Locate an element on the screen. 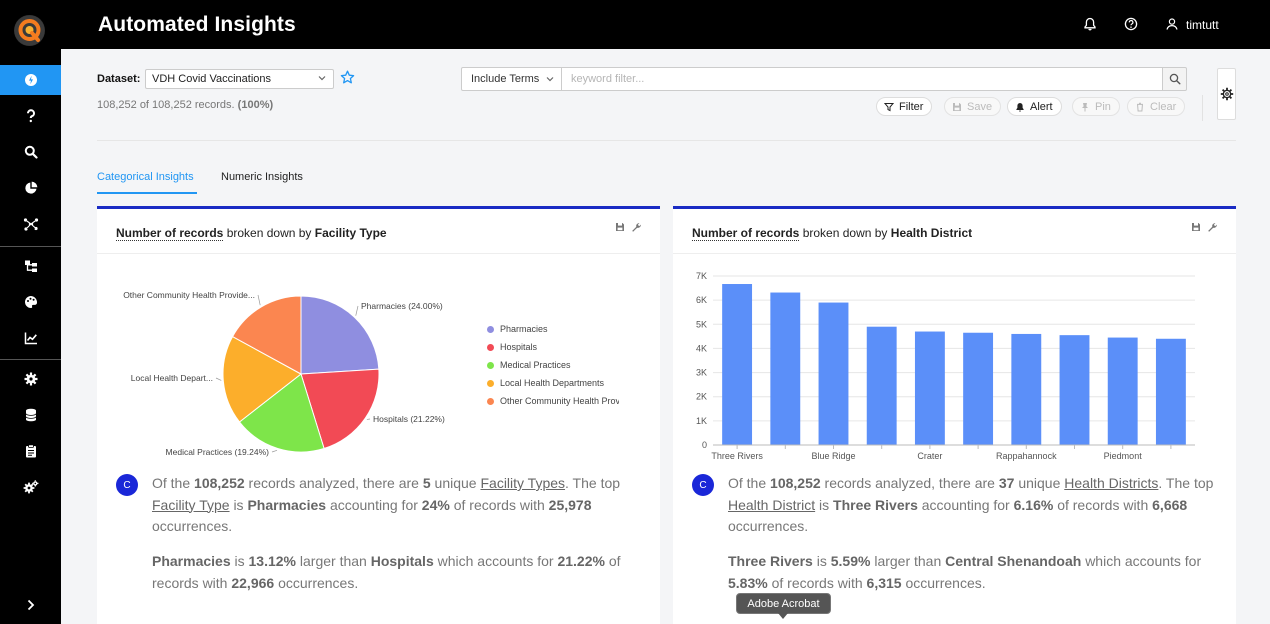 This screenshot has height=624, width=1270. legend-item: Local Health Departments is located at coordinates (553, 383).